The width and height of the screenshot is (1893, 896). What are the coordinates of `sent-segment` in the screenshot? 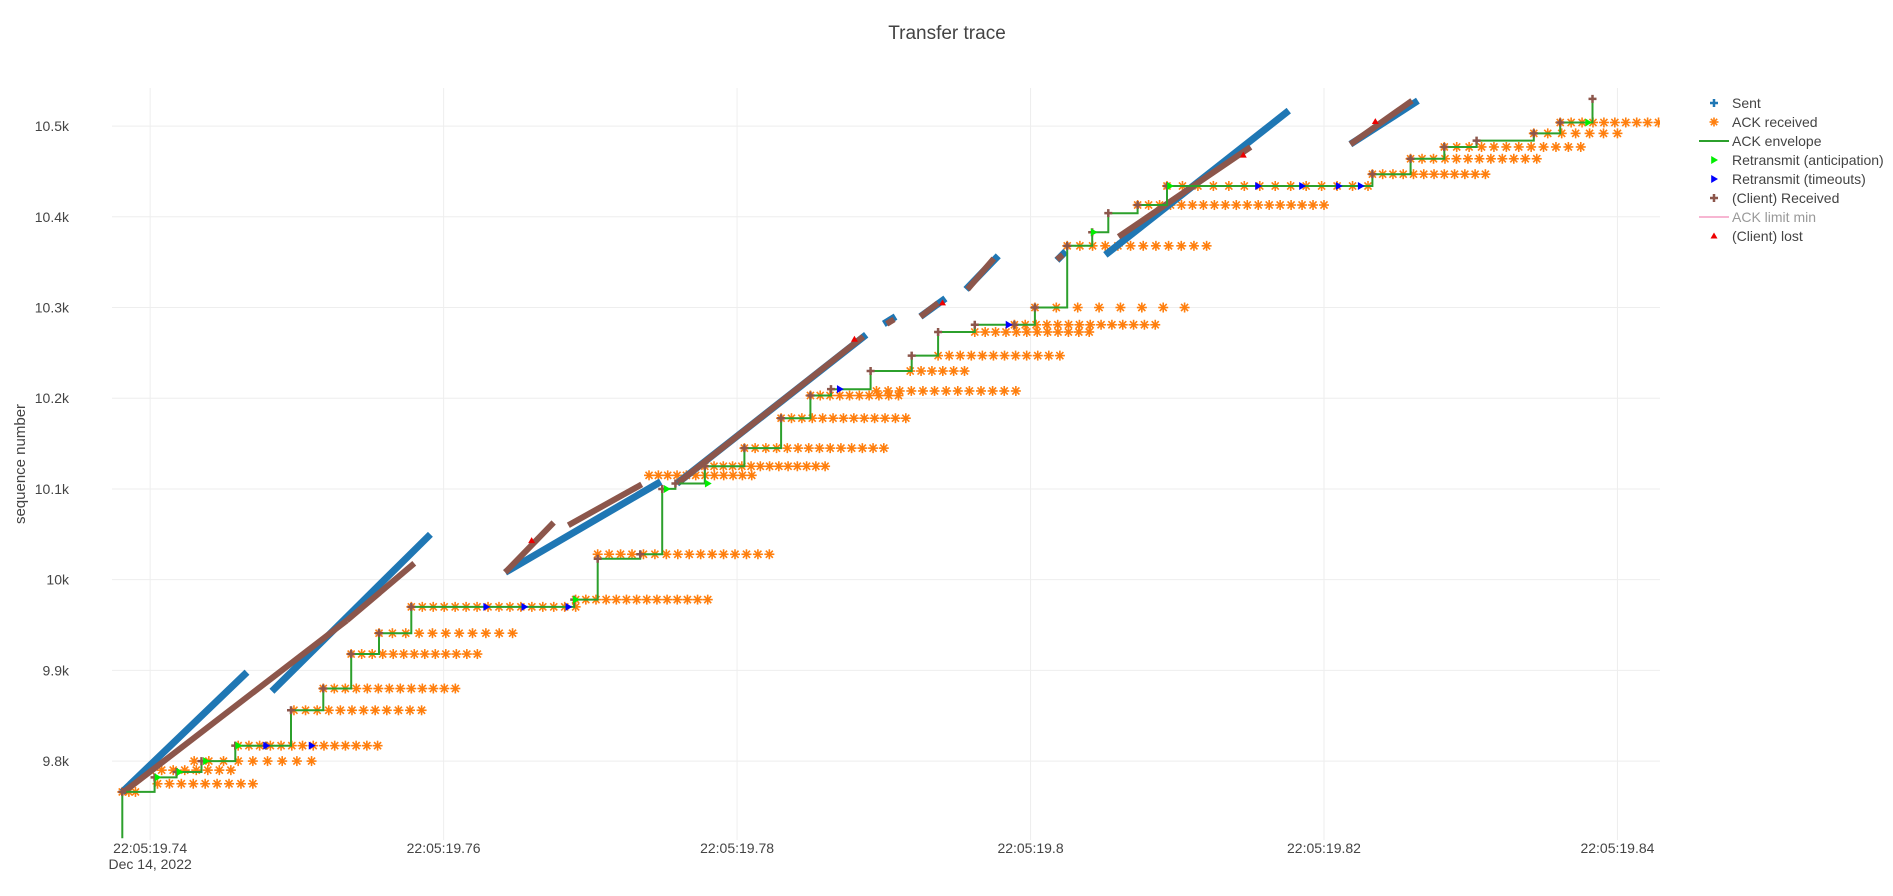 It's located at (583, 527).